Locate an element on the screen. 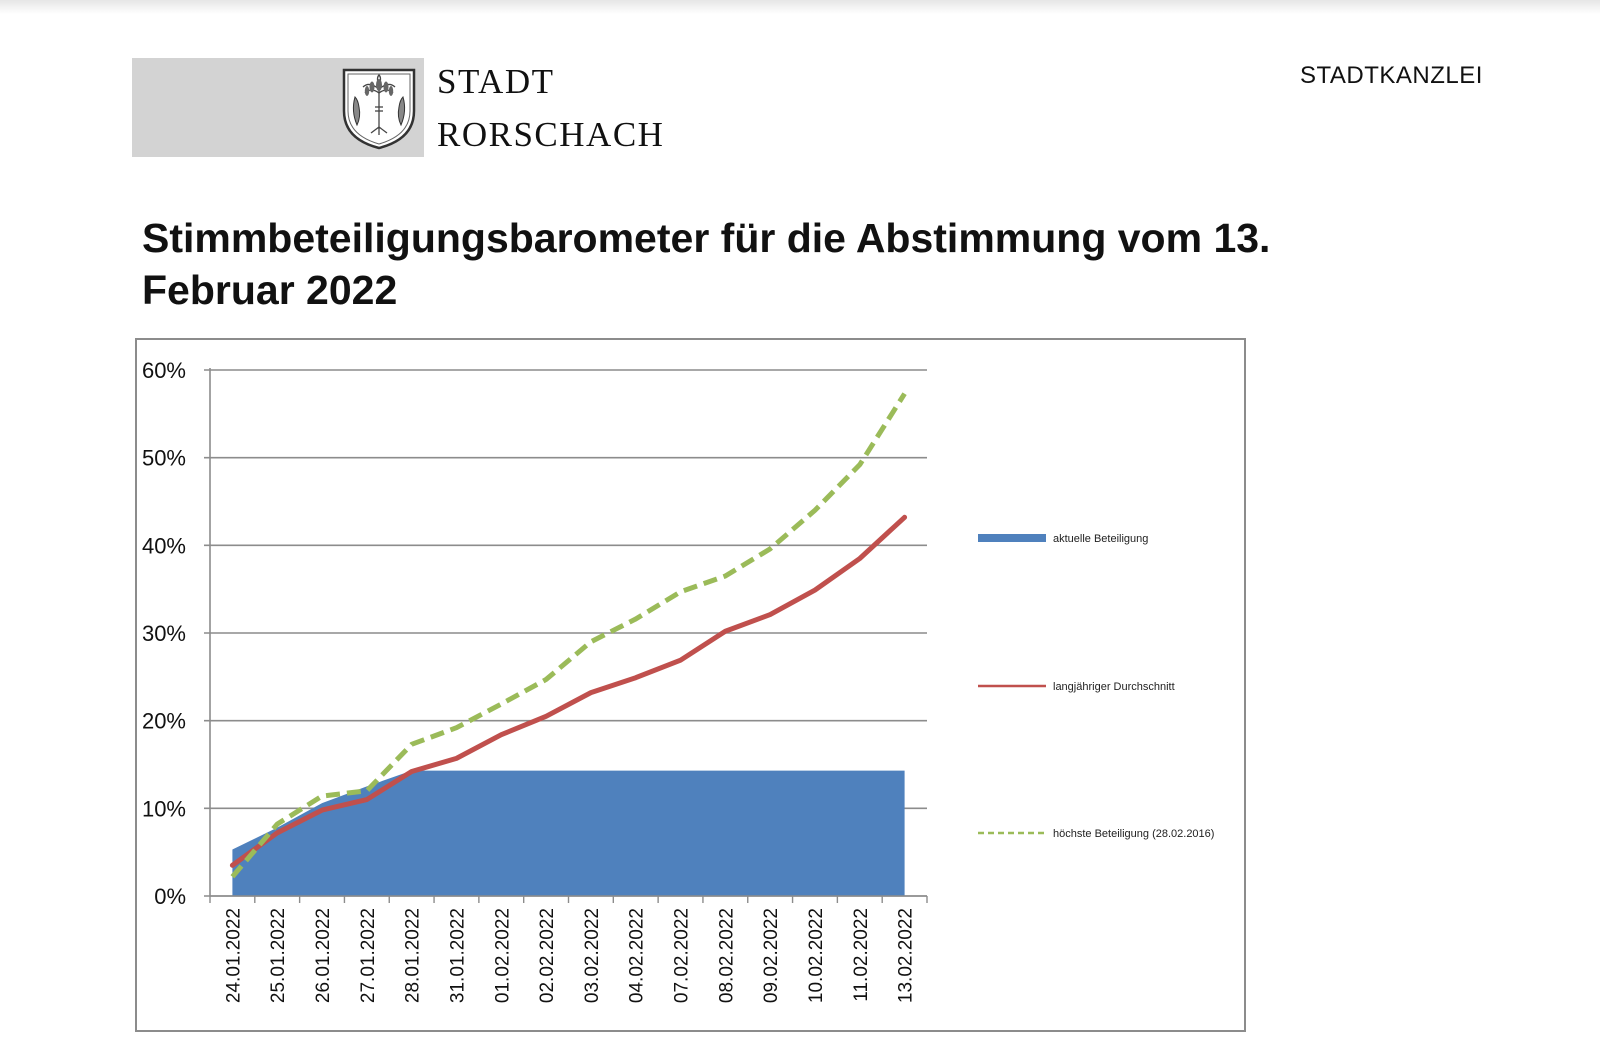  x-tick-label: 01.02.2022 is located at coordinates (502, 955).